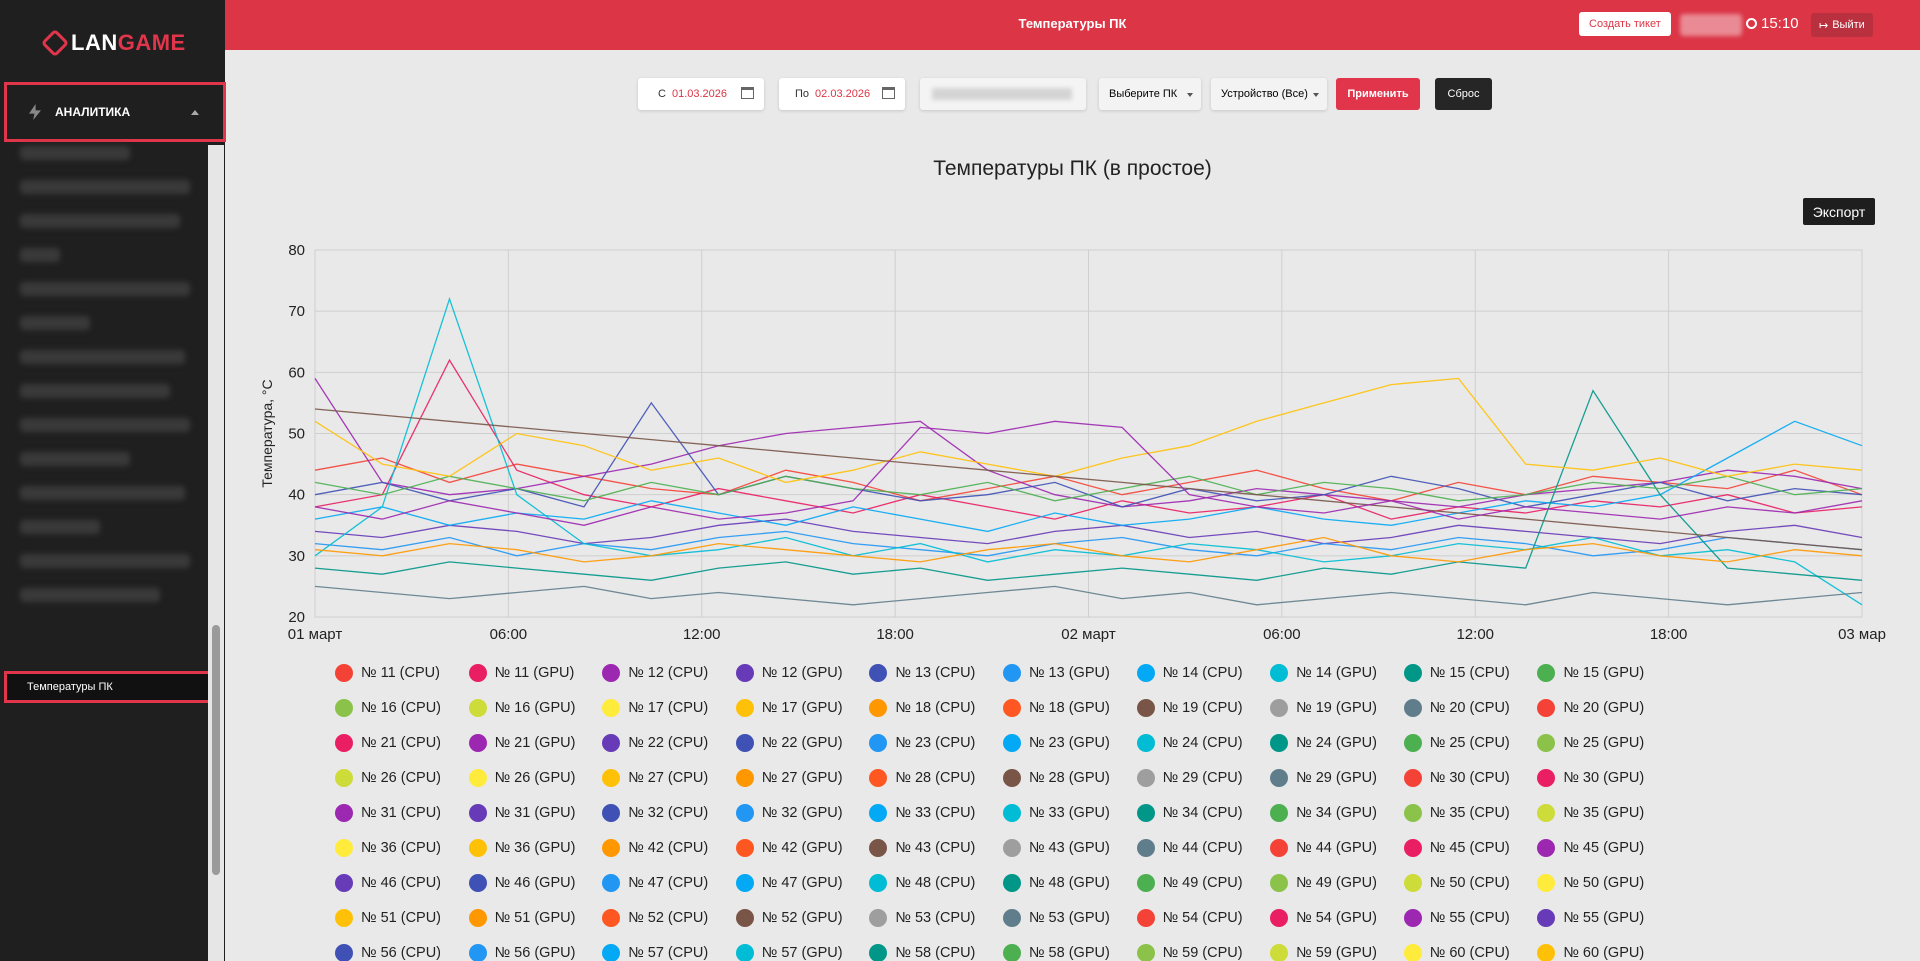 This screenshot has width=1920, height=961. I want to click on legend-item: № 45 (CPU), so click(1470, 847).